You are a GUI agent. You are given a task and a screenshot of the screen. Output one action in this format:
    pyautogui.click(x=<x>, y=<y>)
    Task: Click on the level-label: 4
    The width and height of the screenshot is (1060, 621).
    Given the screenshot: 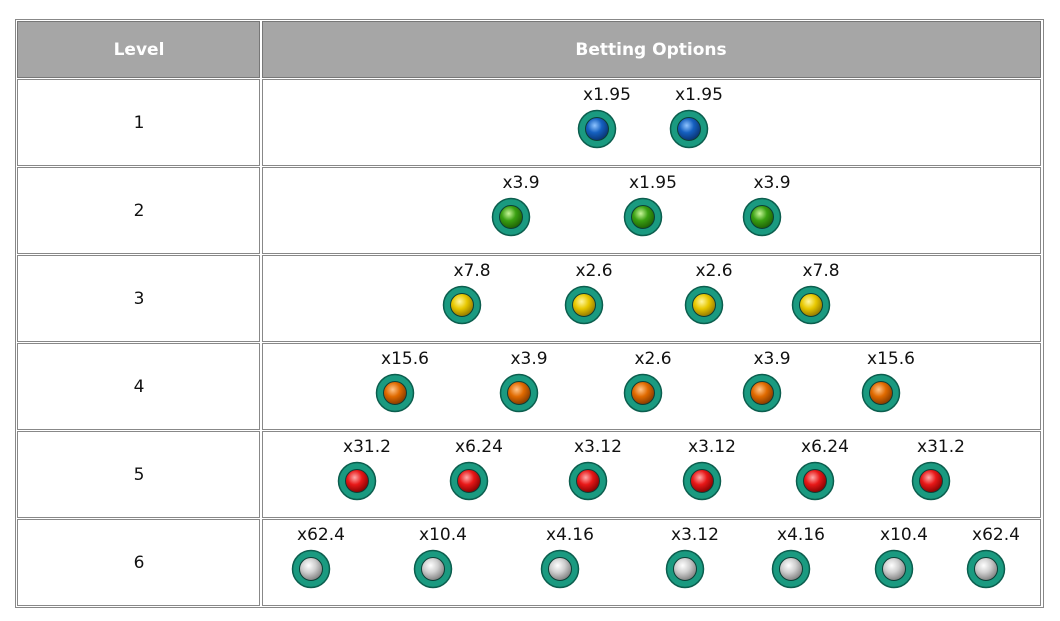 What is the action you would take?
    pyautogui.click(x=139, y=387)
    